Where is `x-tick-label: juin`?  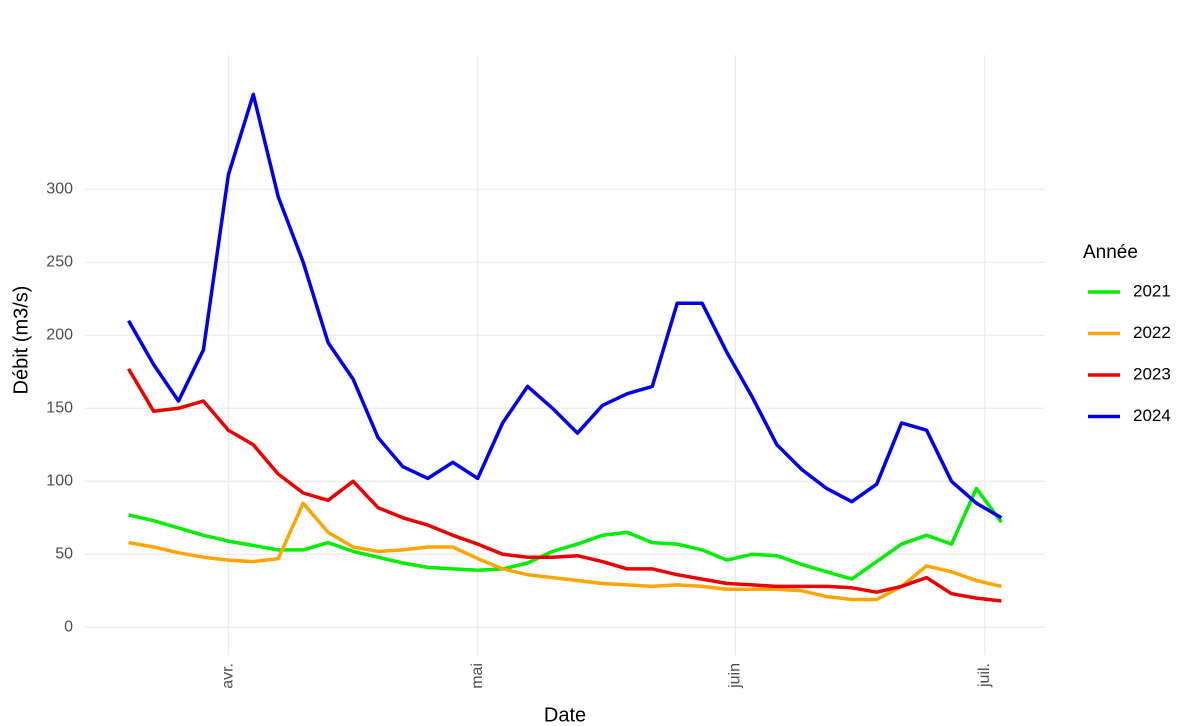
x-tick-label: juin is located at coordinates (735, 676).